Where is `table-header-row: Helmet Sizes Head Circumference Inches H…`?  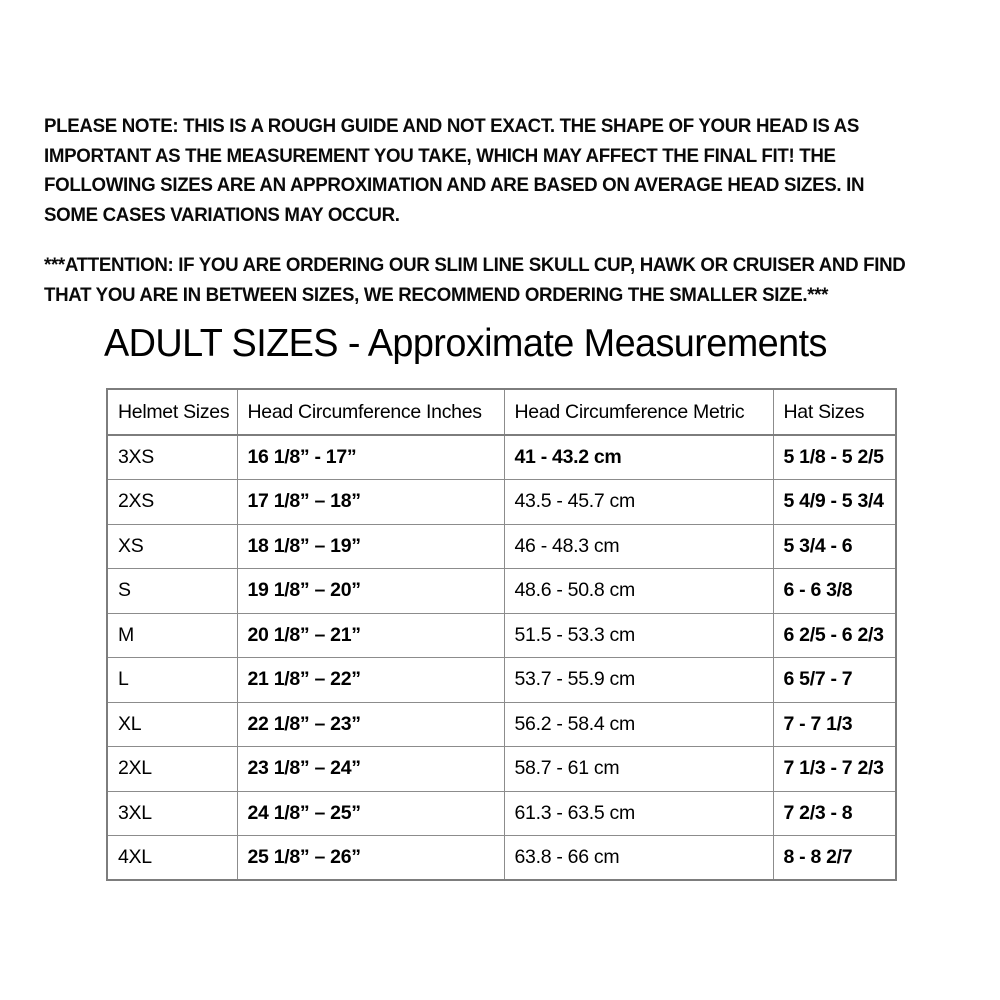
table-header-row: Helmet Sizes Head Circumference Inches H… is located at coordinates (501, 412).